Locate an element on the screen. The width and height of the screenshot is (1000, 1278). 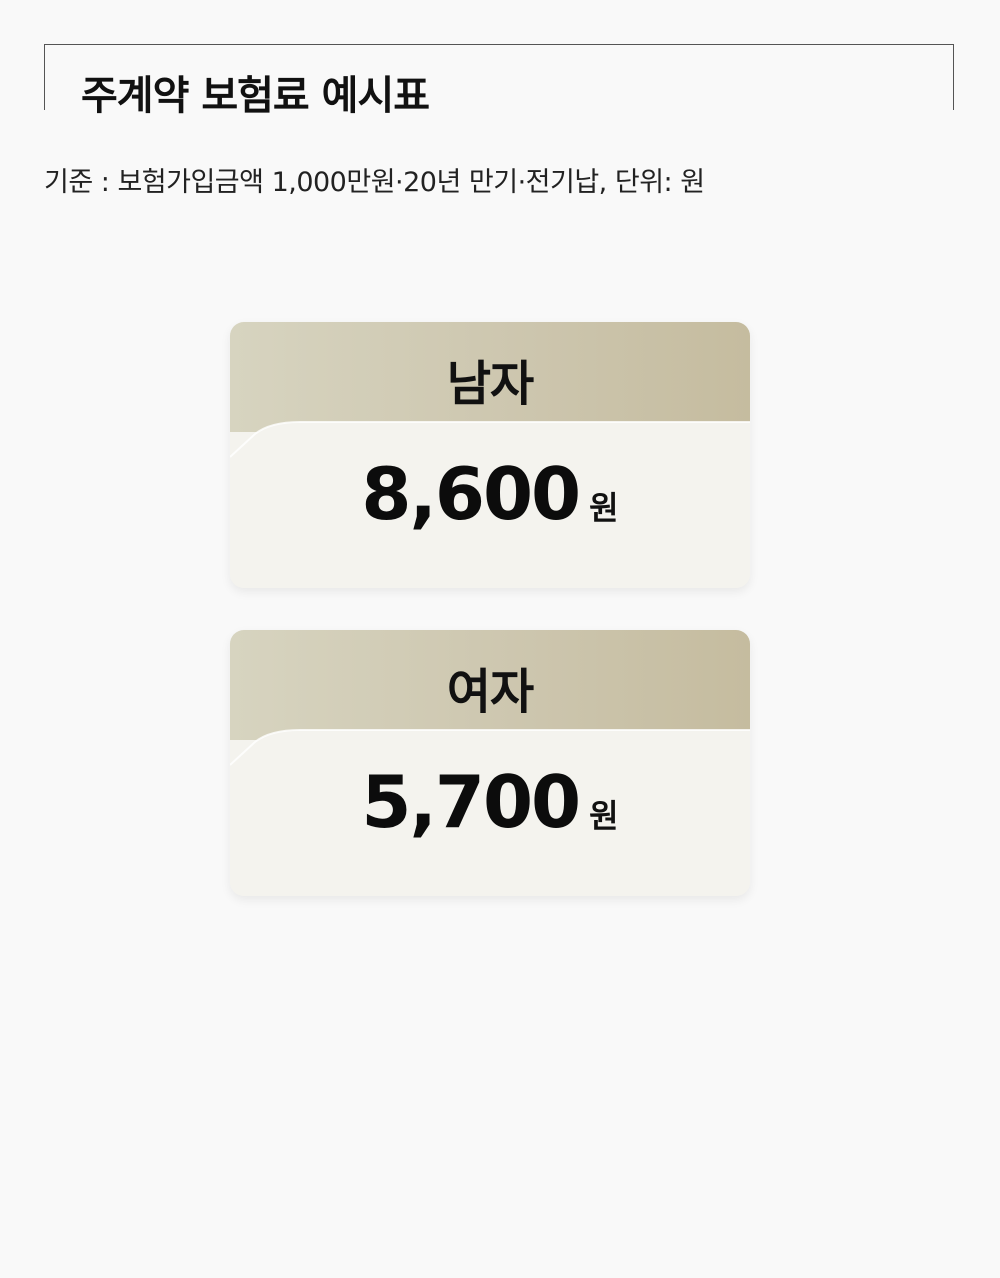
premium-card-male: 남자 8,600 원 is located at coordinates (490, 455).